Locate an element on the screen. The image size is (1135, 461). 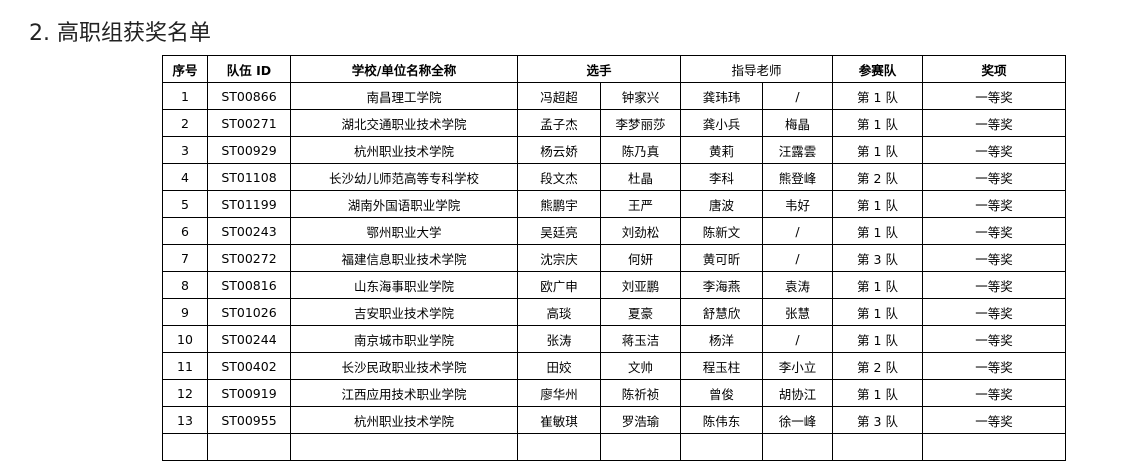
cell-advisor-1: 舒慧欣 is located at coordinates (721, 312).